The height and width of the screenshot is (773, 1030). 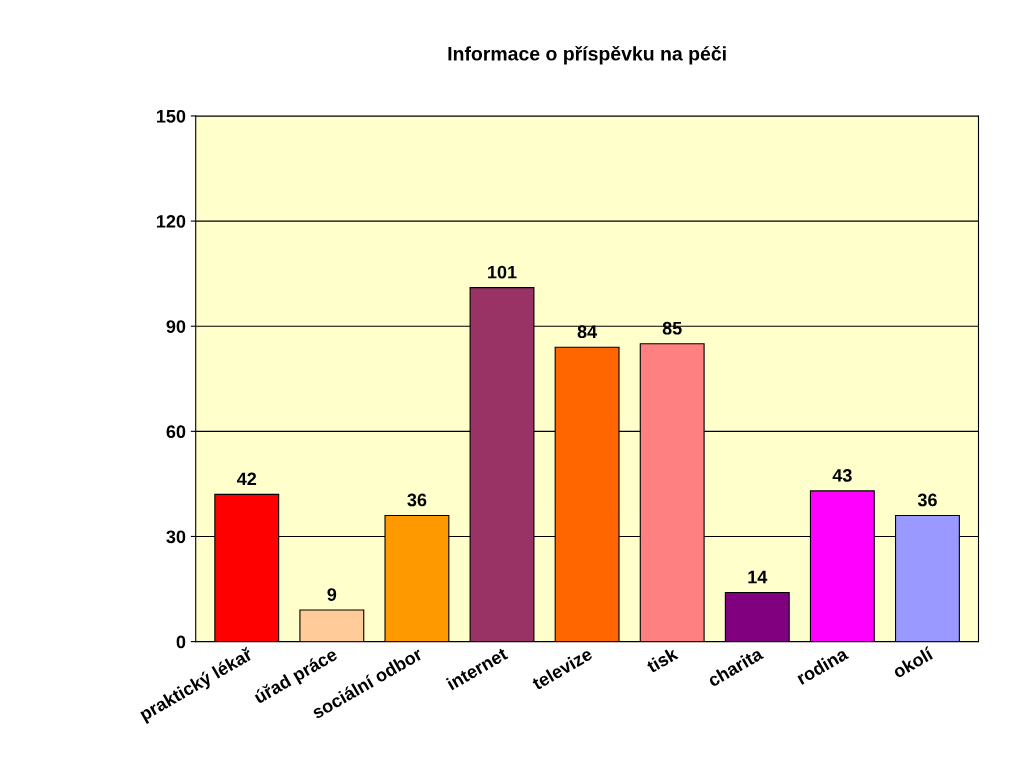 What do you see at coordinates (171, 116) in the screenshot?
I see `y-tick-label: 150` at bounding box center [171, 116].